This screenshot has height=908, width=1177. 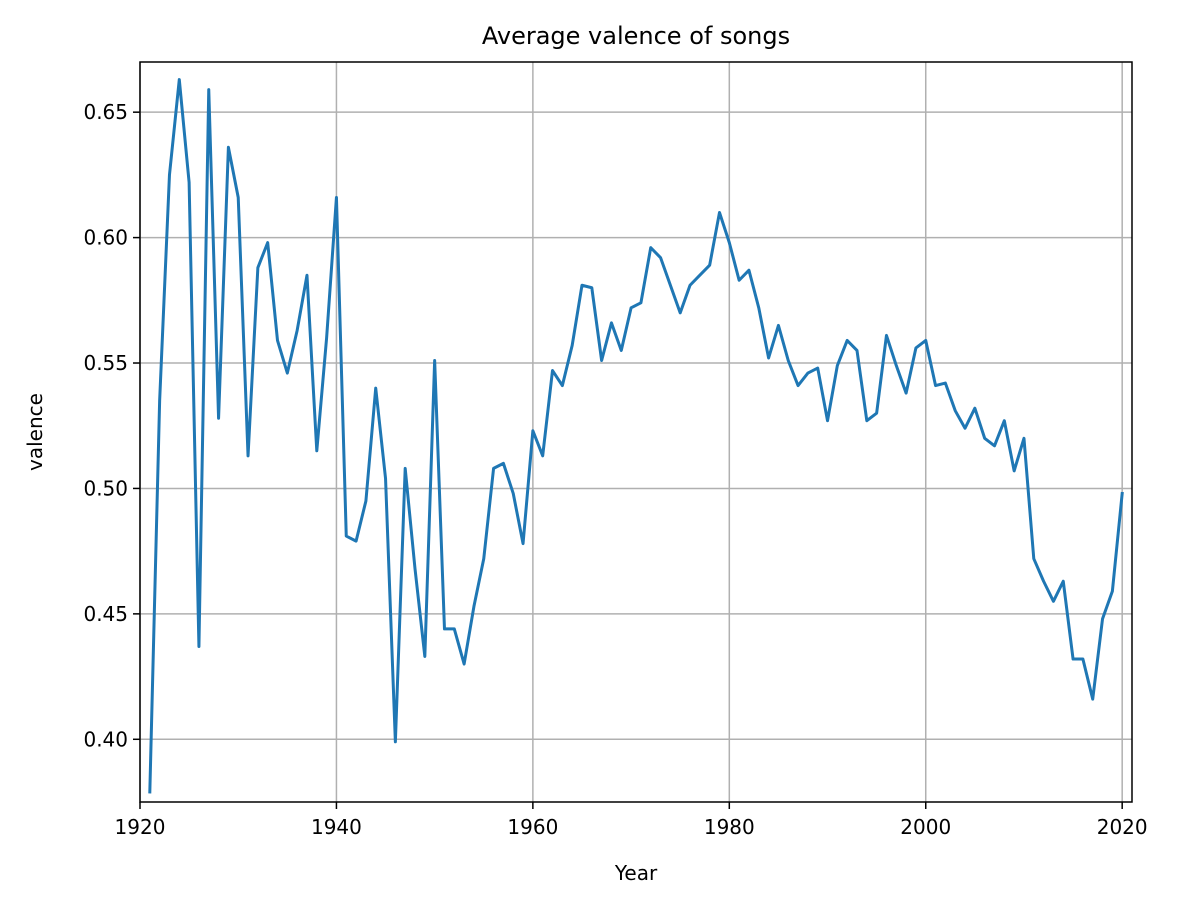 I want to click on y-tick-label: 0.45, so click(x=105, y=614).